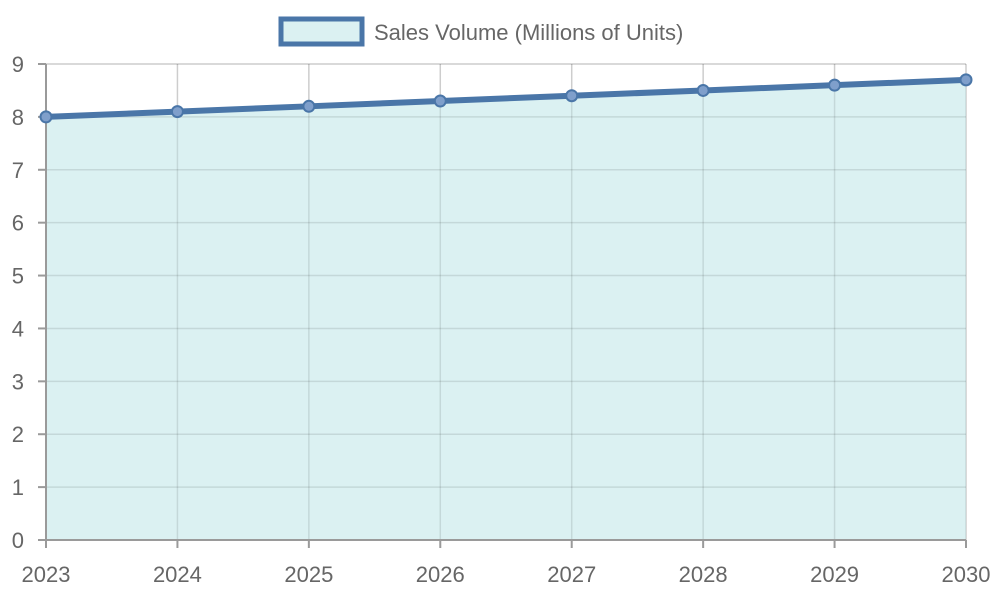 The image size is (1000, 600). I want to click on y-tick-label: 9, so click(18, 64).